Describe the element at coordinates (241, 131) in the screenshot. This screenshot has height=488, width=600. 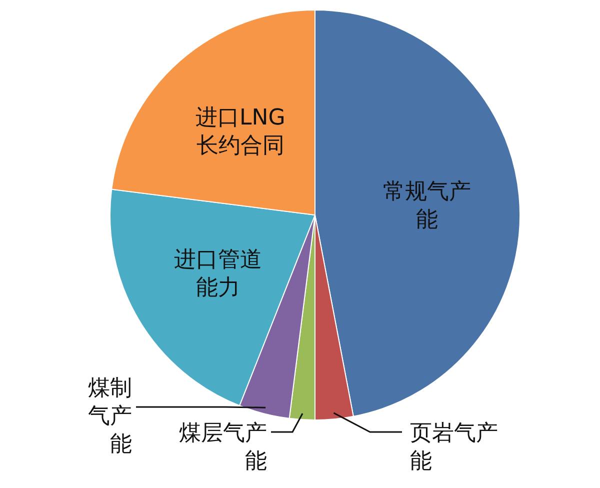
I see `slice-label: 进口LNG长约合同` at that location.